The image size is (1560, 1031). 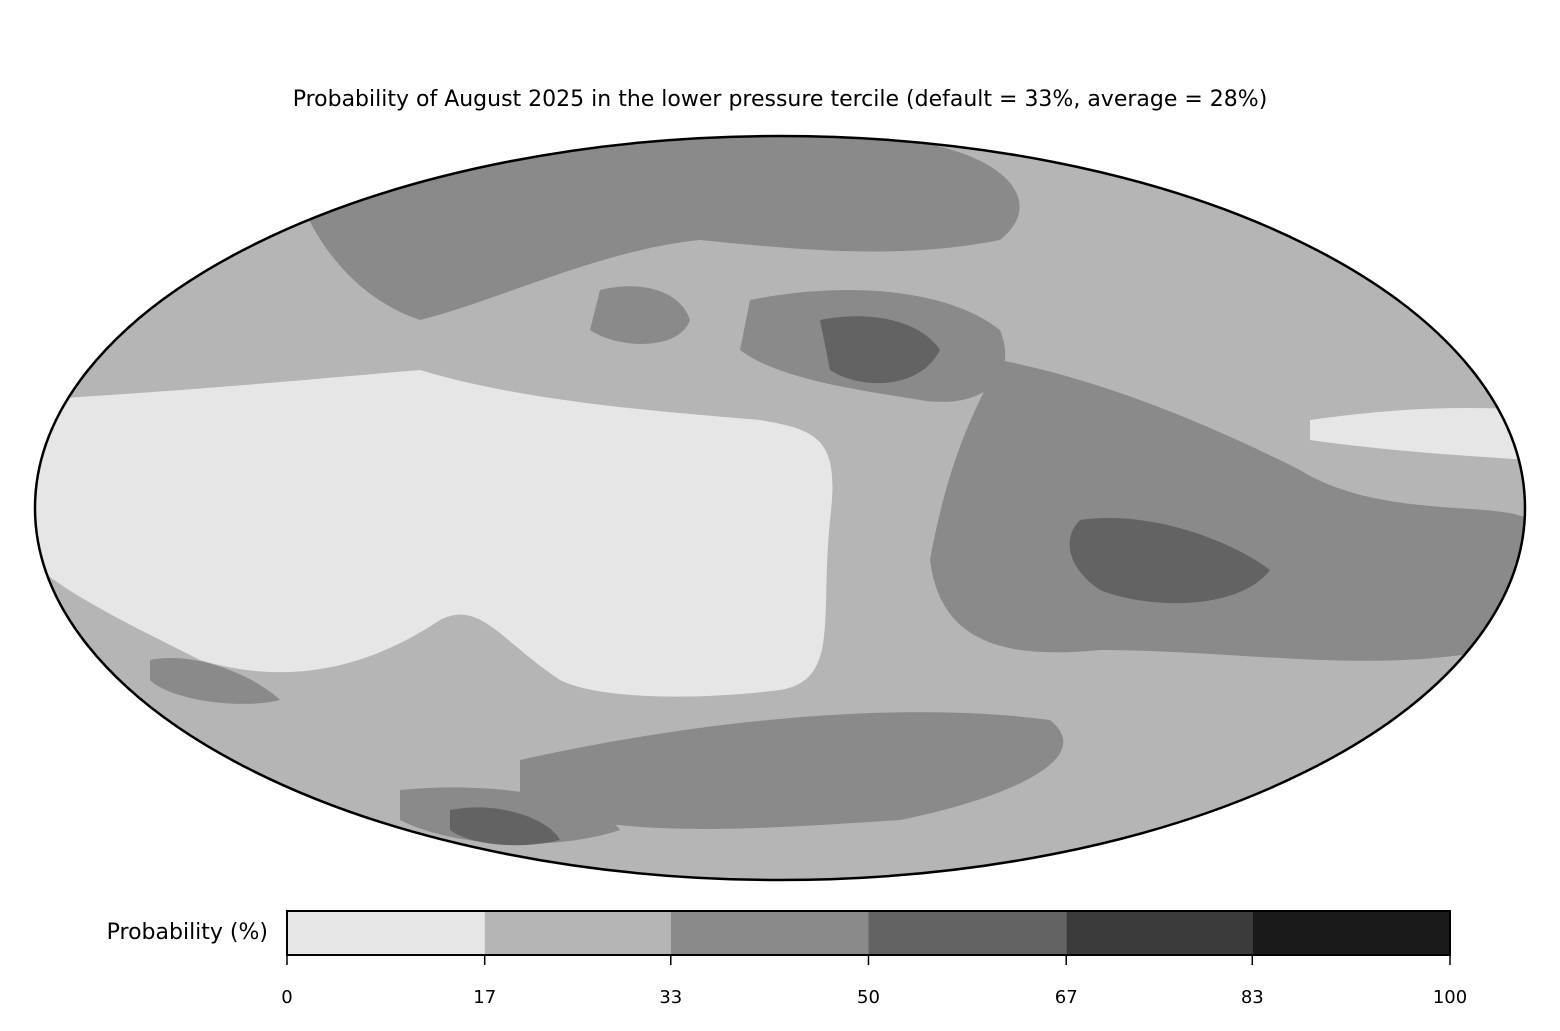 I want to click on colorbar-frame, so click(x=868, y=933).